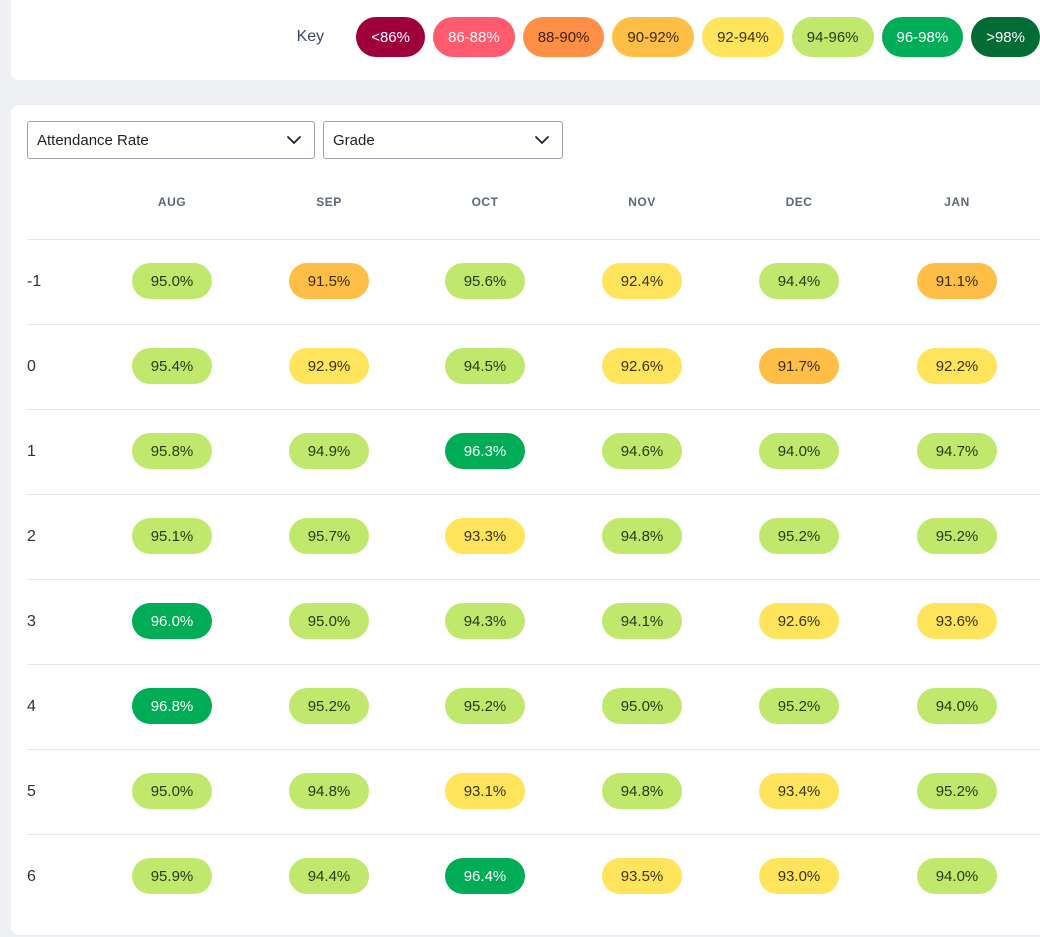 The height and width of the screenshot is (937, 1040). Describe the element at coordinates (485, 281) in the screenshot. I see `attendance-value-pill: 95.6%` at that location.